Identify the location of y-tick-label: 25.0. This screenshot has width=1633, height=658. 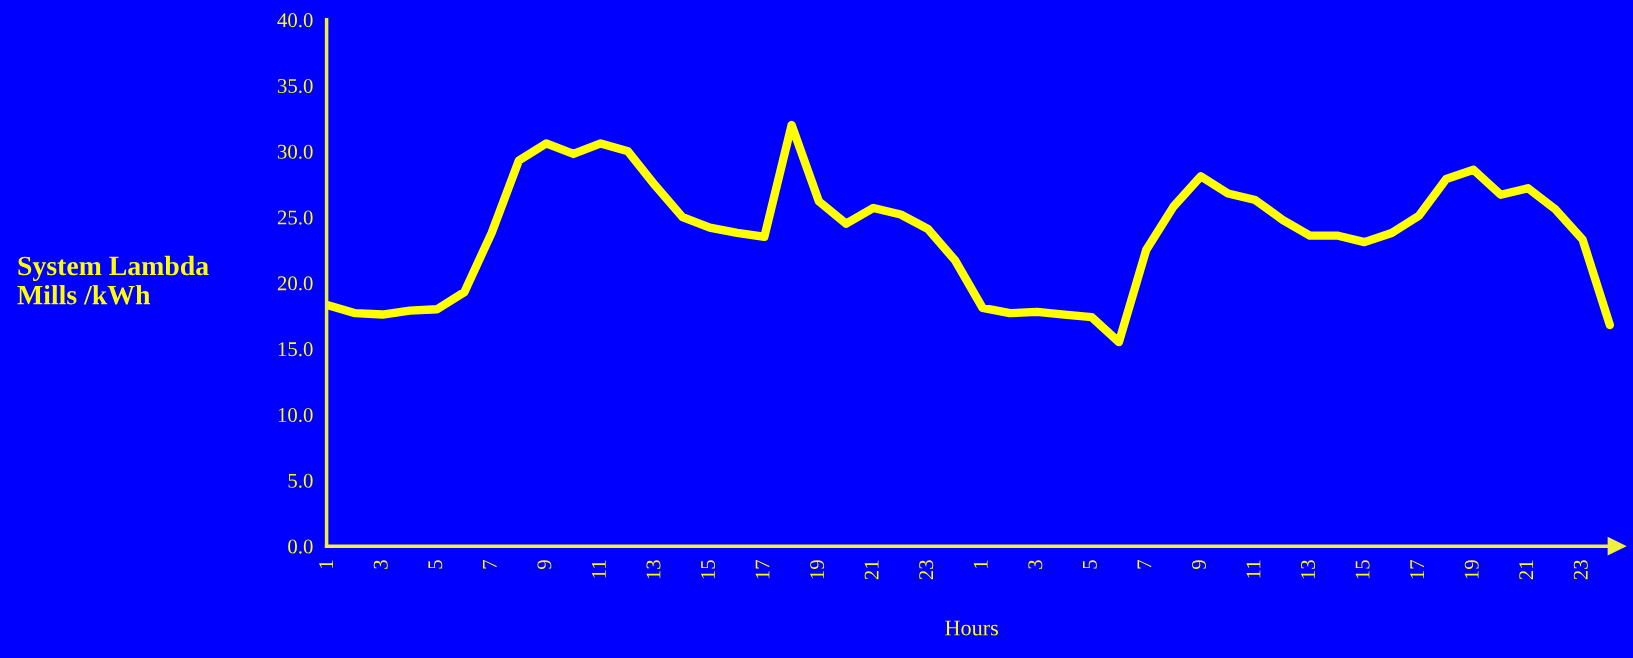
(295, 217).